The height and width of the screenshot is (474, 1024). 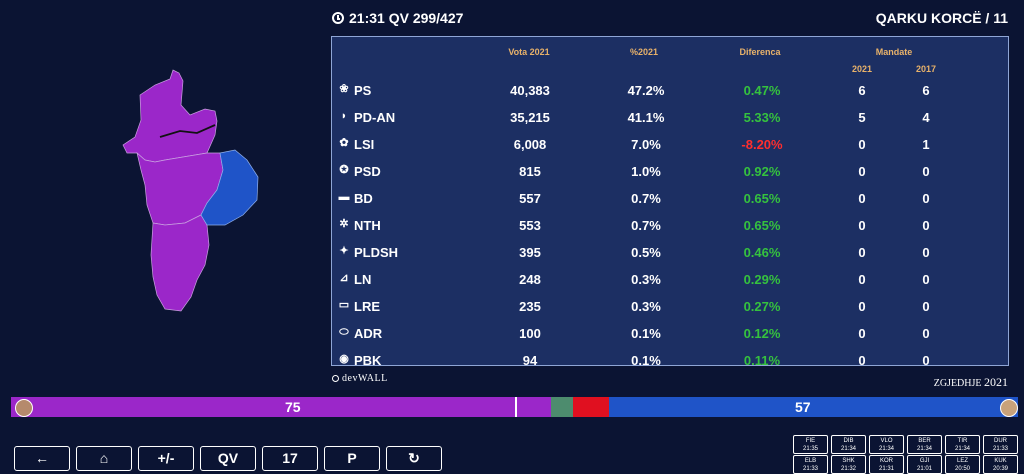 What do you see at coordinates (344, 359) in the screenshot?
I see `party-logo-icon: ◉` at bounding box center [344, 359].